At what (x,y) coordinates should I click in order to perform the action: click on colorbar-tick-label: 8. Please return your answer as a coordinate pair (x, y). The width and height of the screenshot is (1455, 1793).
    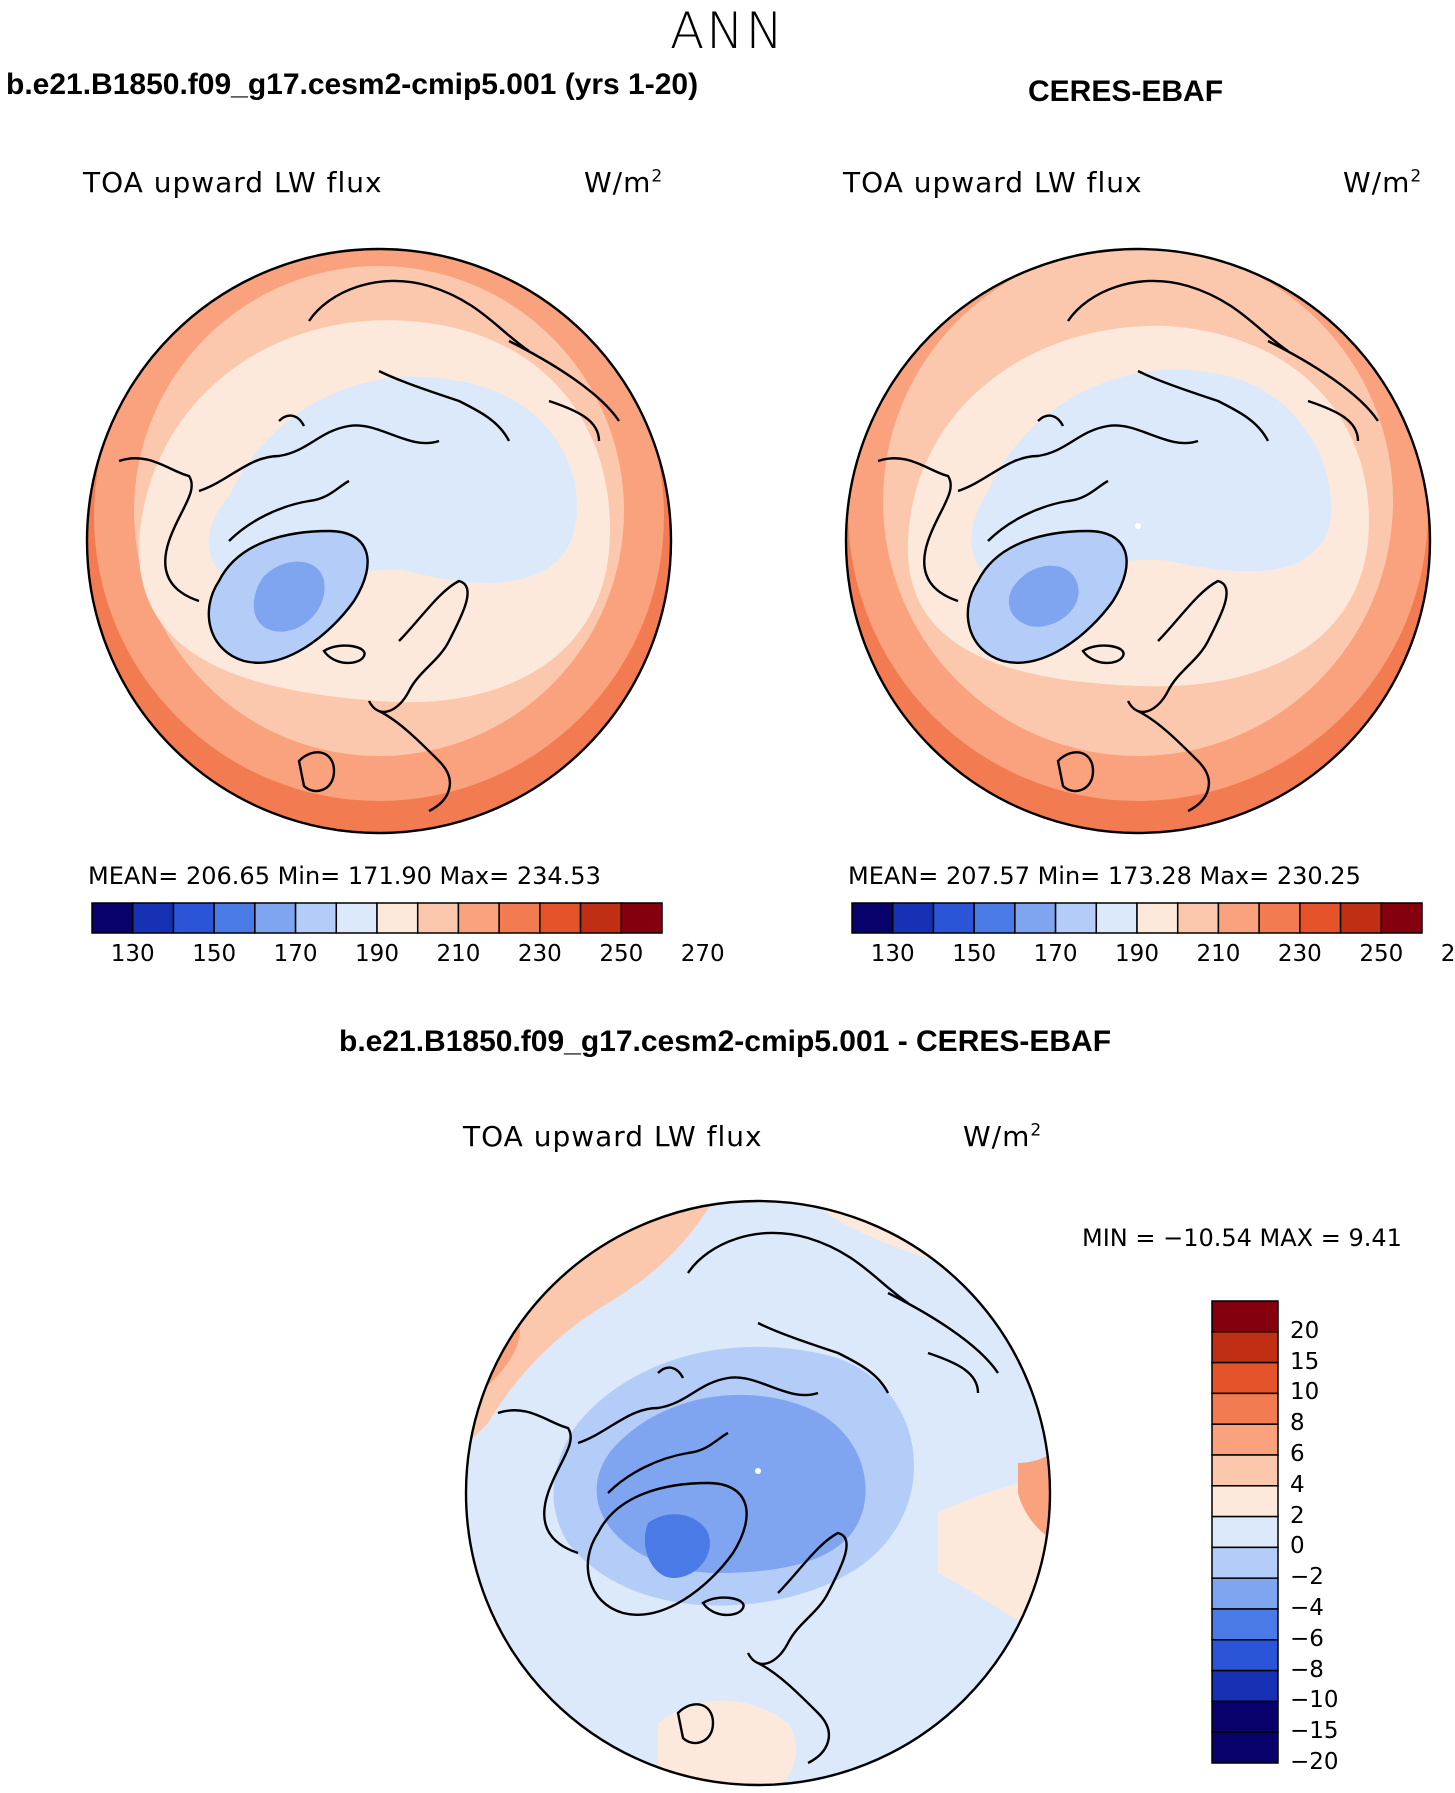
    Looking at the image, I should click on (1297, 1423).